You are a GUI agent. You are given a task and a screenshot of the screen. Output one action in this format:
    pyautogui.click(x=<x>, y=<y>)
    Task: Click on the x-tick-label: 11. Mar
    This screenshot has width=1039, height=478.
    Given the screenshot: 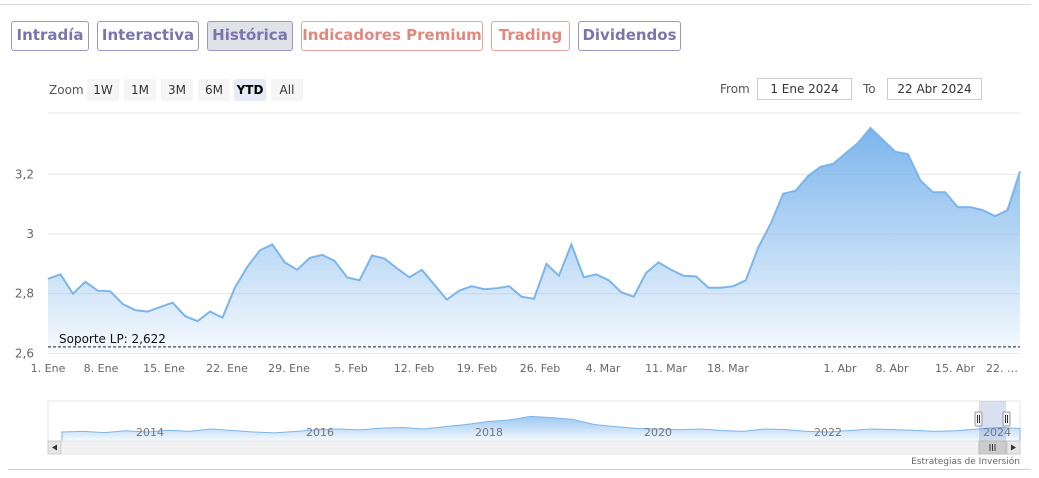 What is the action you would take?
    pyautogui.click(x=666, y=368)
    